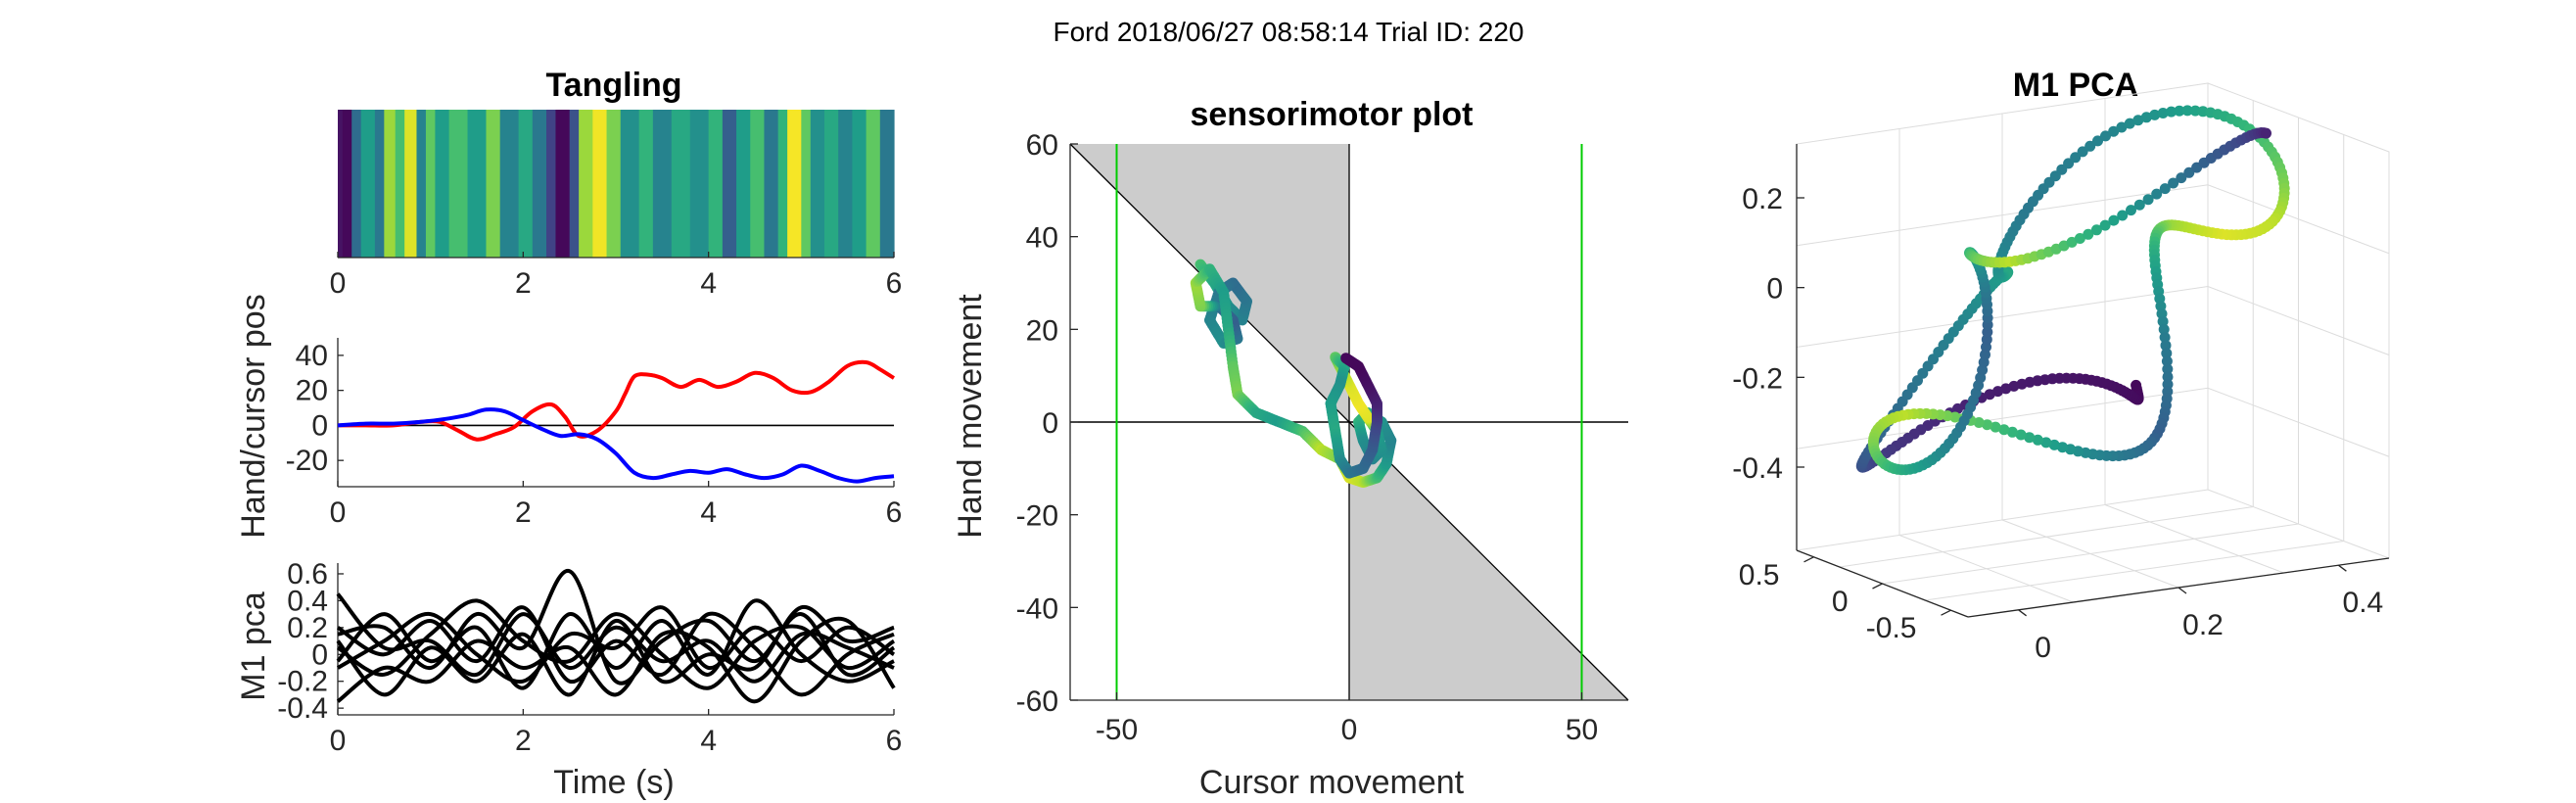 This screenshot has height=803, width=2576. What do you see at coordinates (1037, 516) in the screenshot?
I see `y-tick-label: -20` at bounding box center [1037, 516].